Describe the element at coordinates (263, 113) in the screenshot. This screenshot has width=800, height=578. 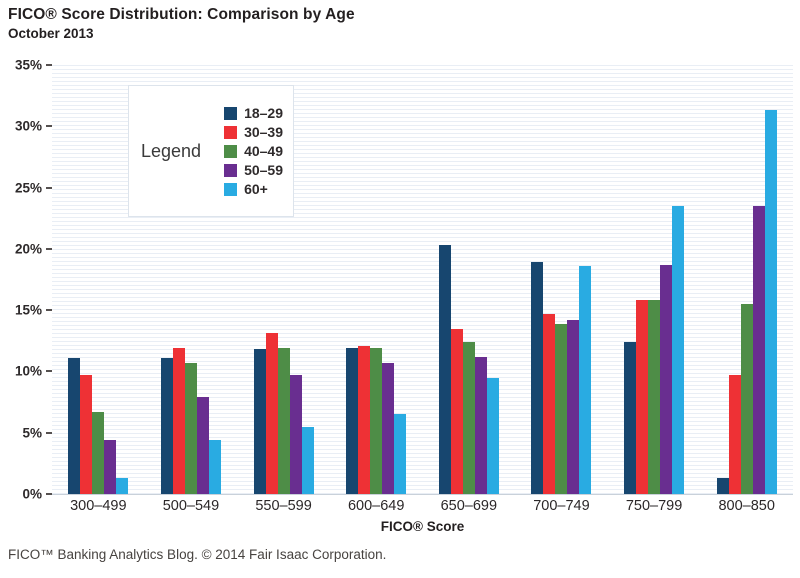
I see `legend-label: 18–29` at that location.